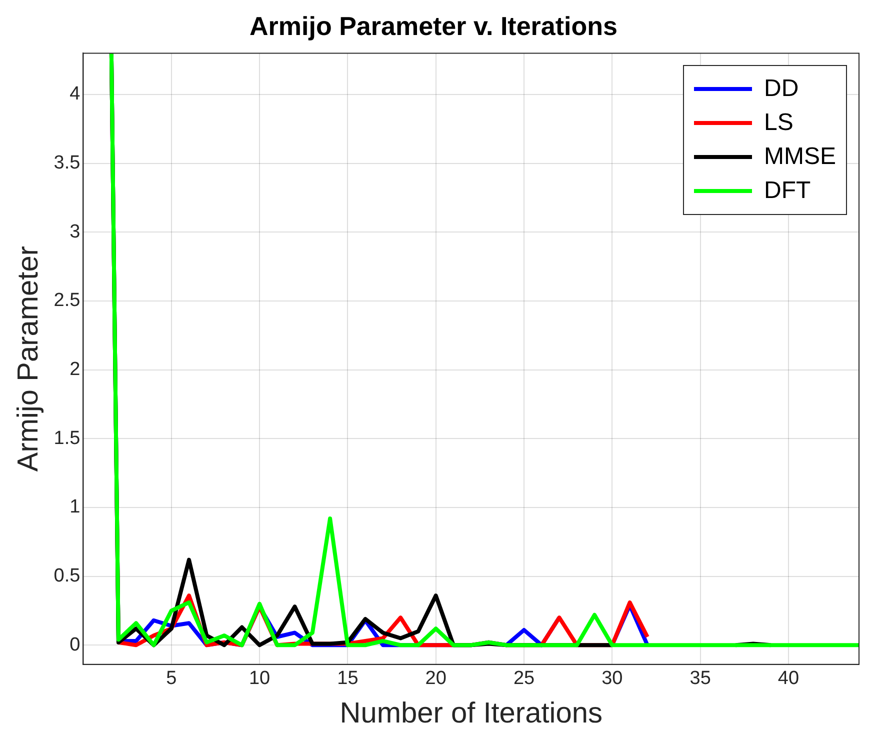 Image resolution: width=869 pixels, height=744 pixels. What do you see at coordinates (471, 714) in the screenshot?
I see `x-axis-title: Number of Iterations` at bounding box center [471, 714].